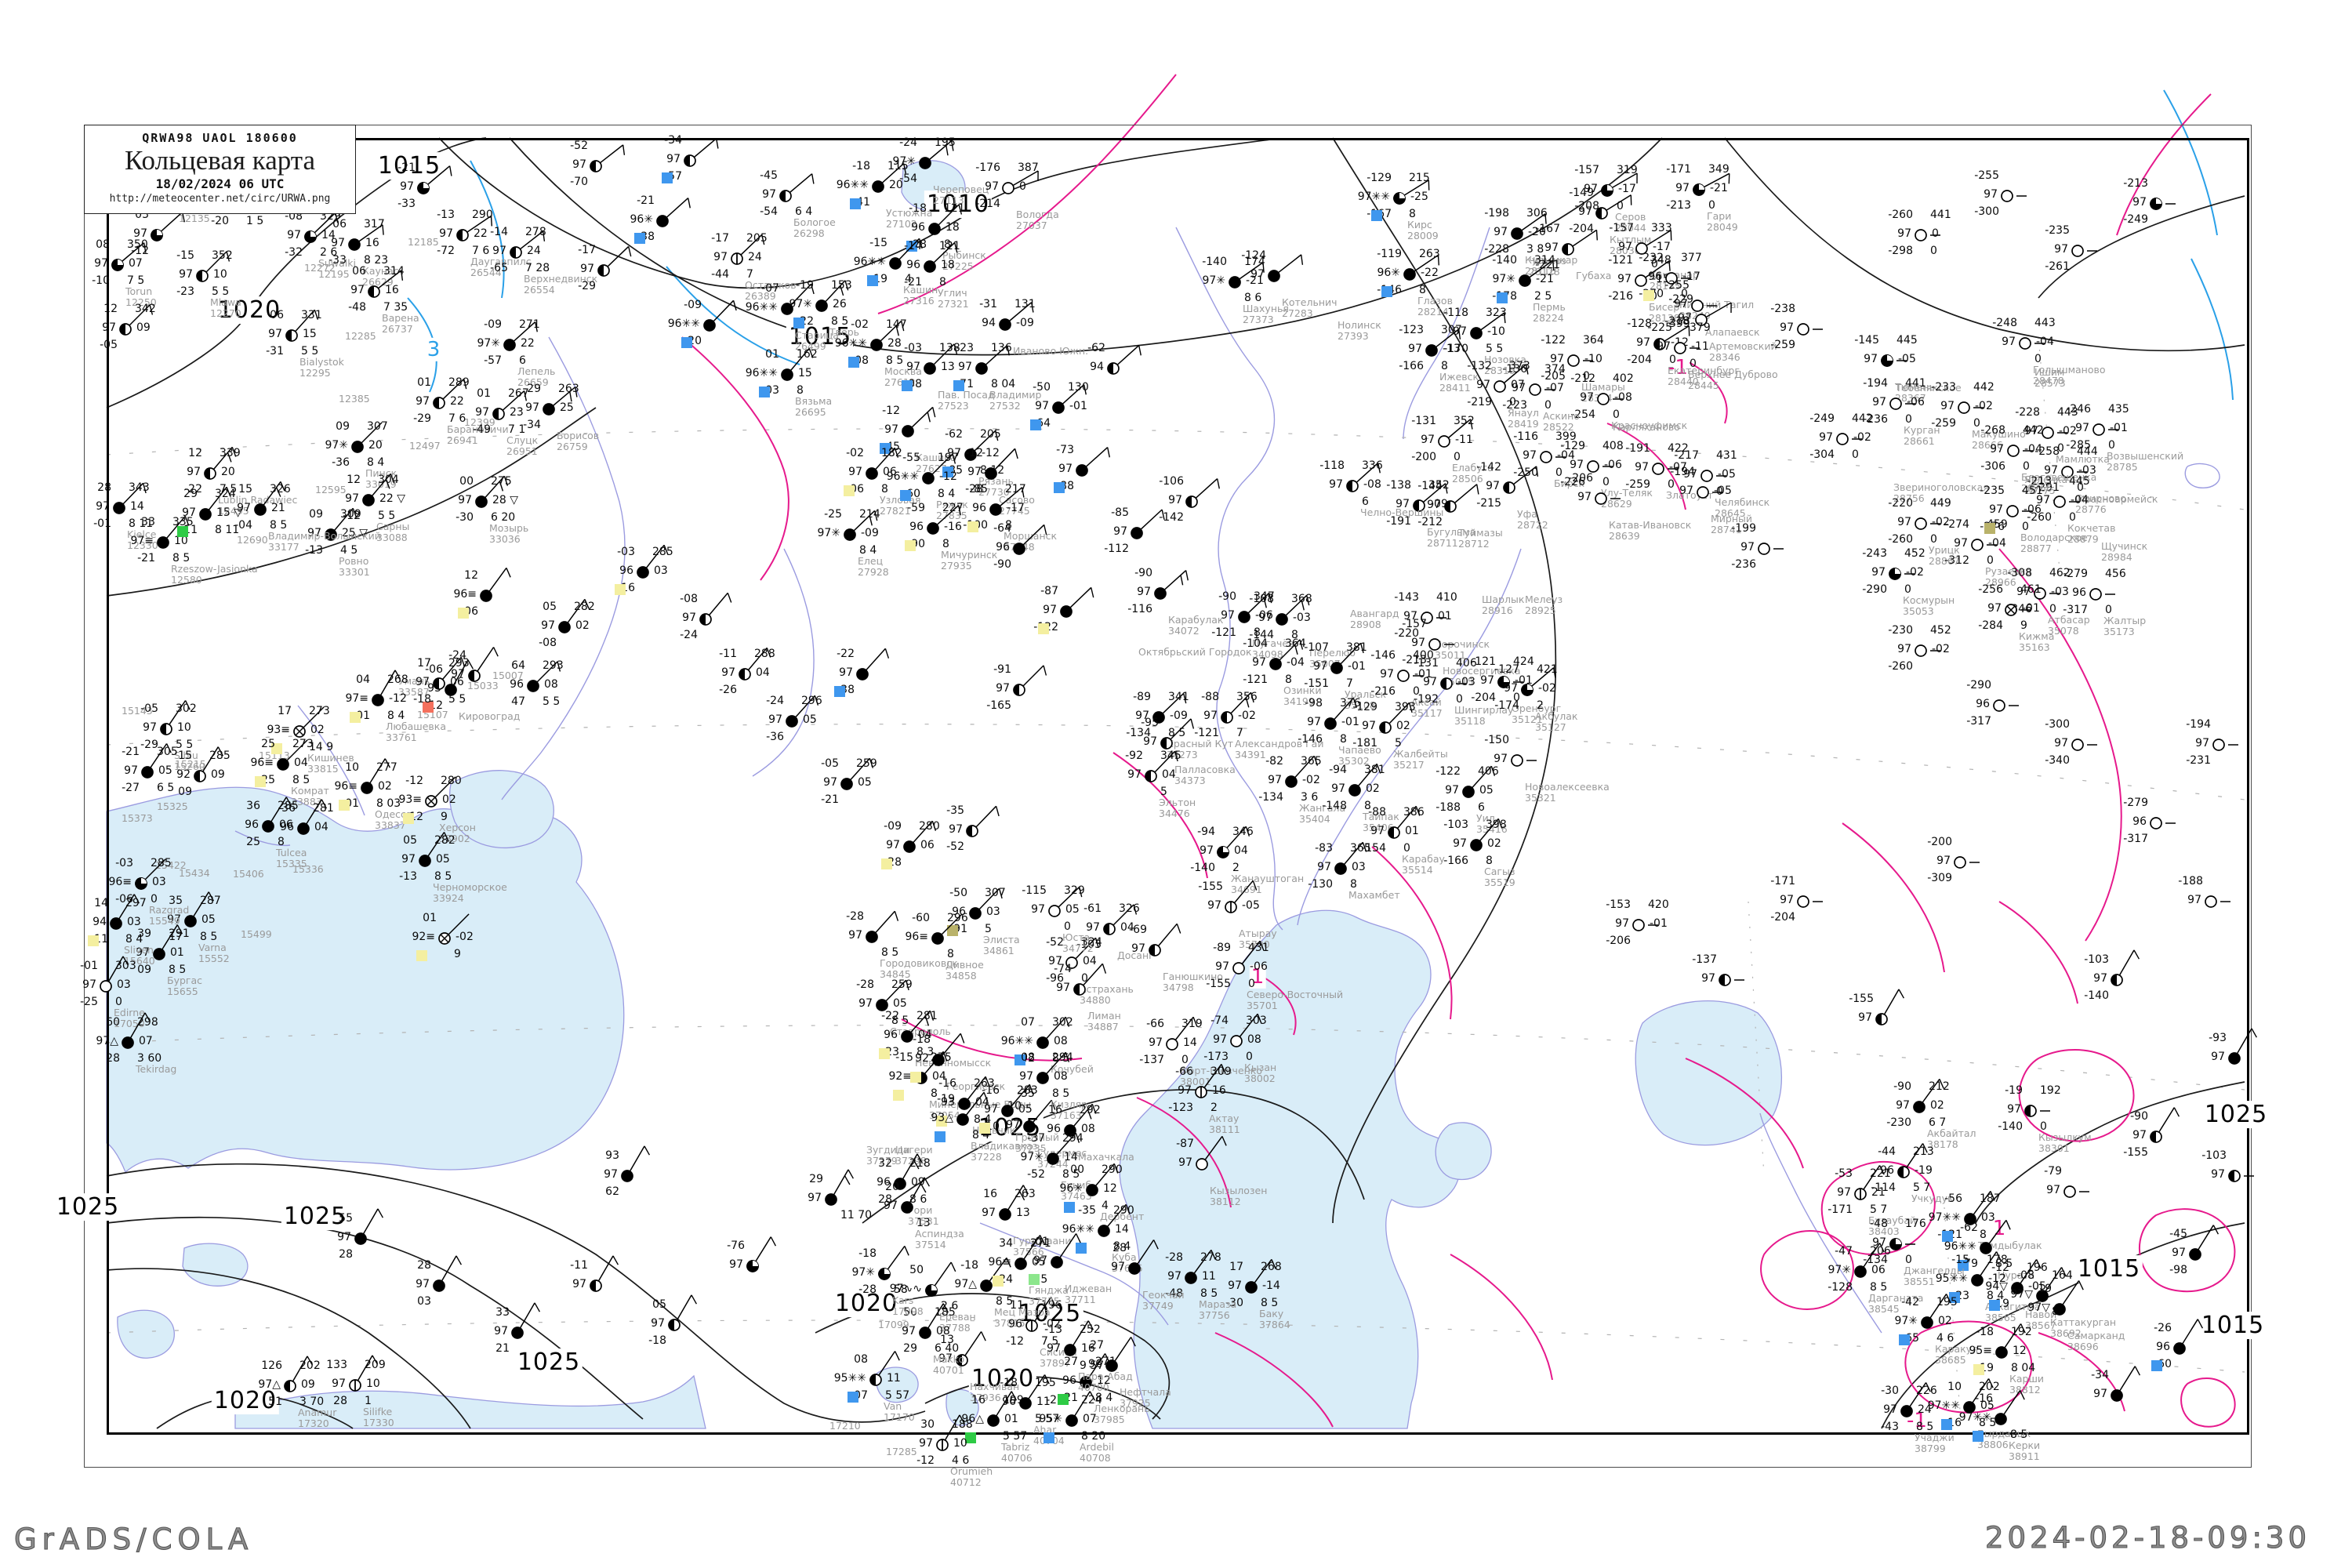 The height and width of the screenshot is (1568, 2352). Describe the element at coordinates (988, 929) in the screenshot. I see `cloud-group-value: 5` at that location.